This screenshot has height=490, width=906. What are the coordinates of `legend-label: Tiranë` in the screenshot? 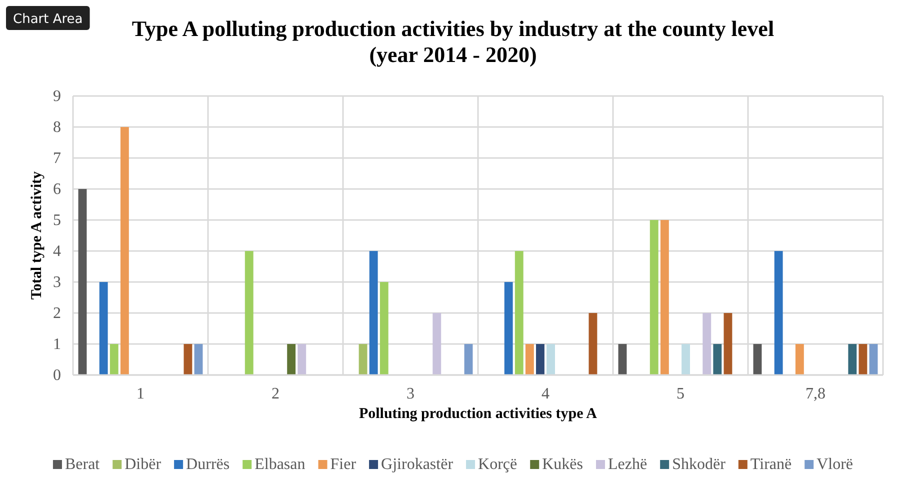 It's located at (771, 464).